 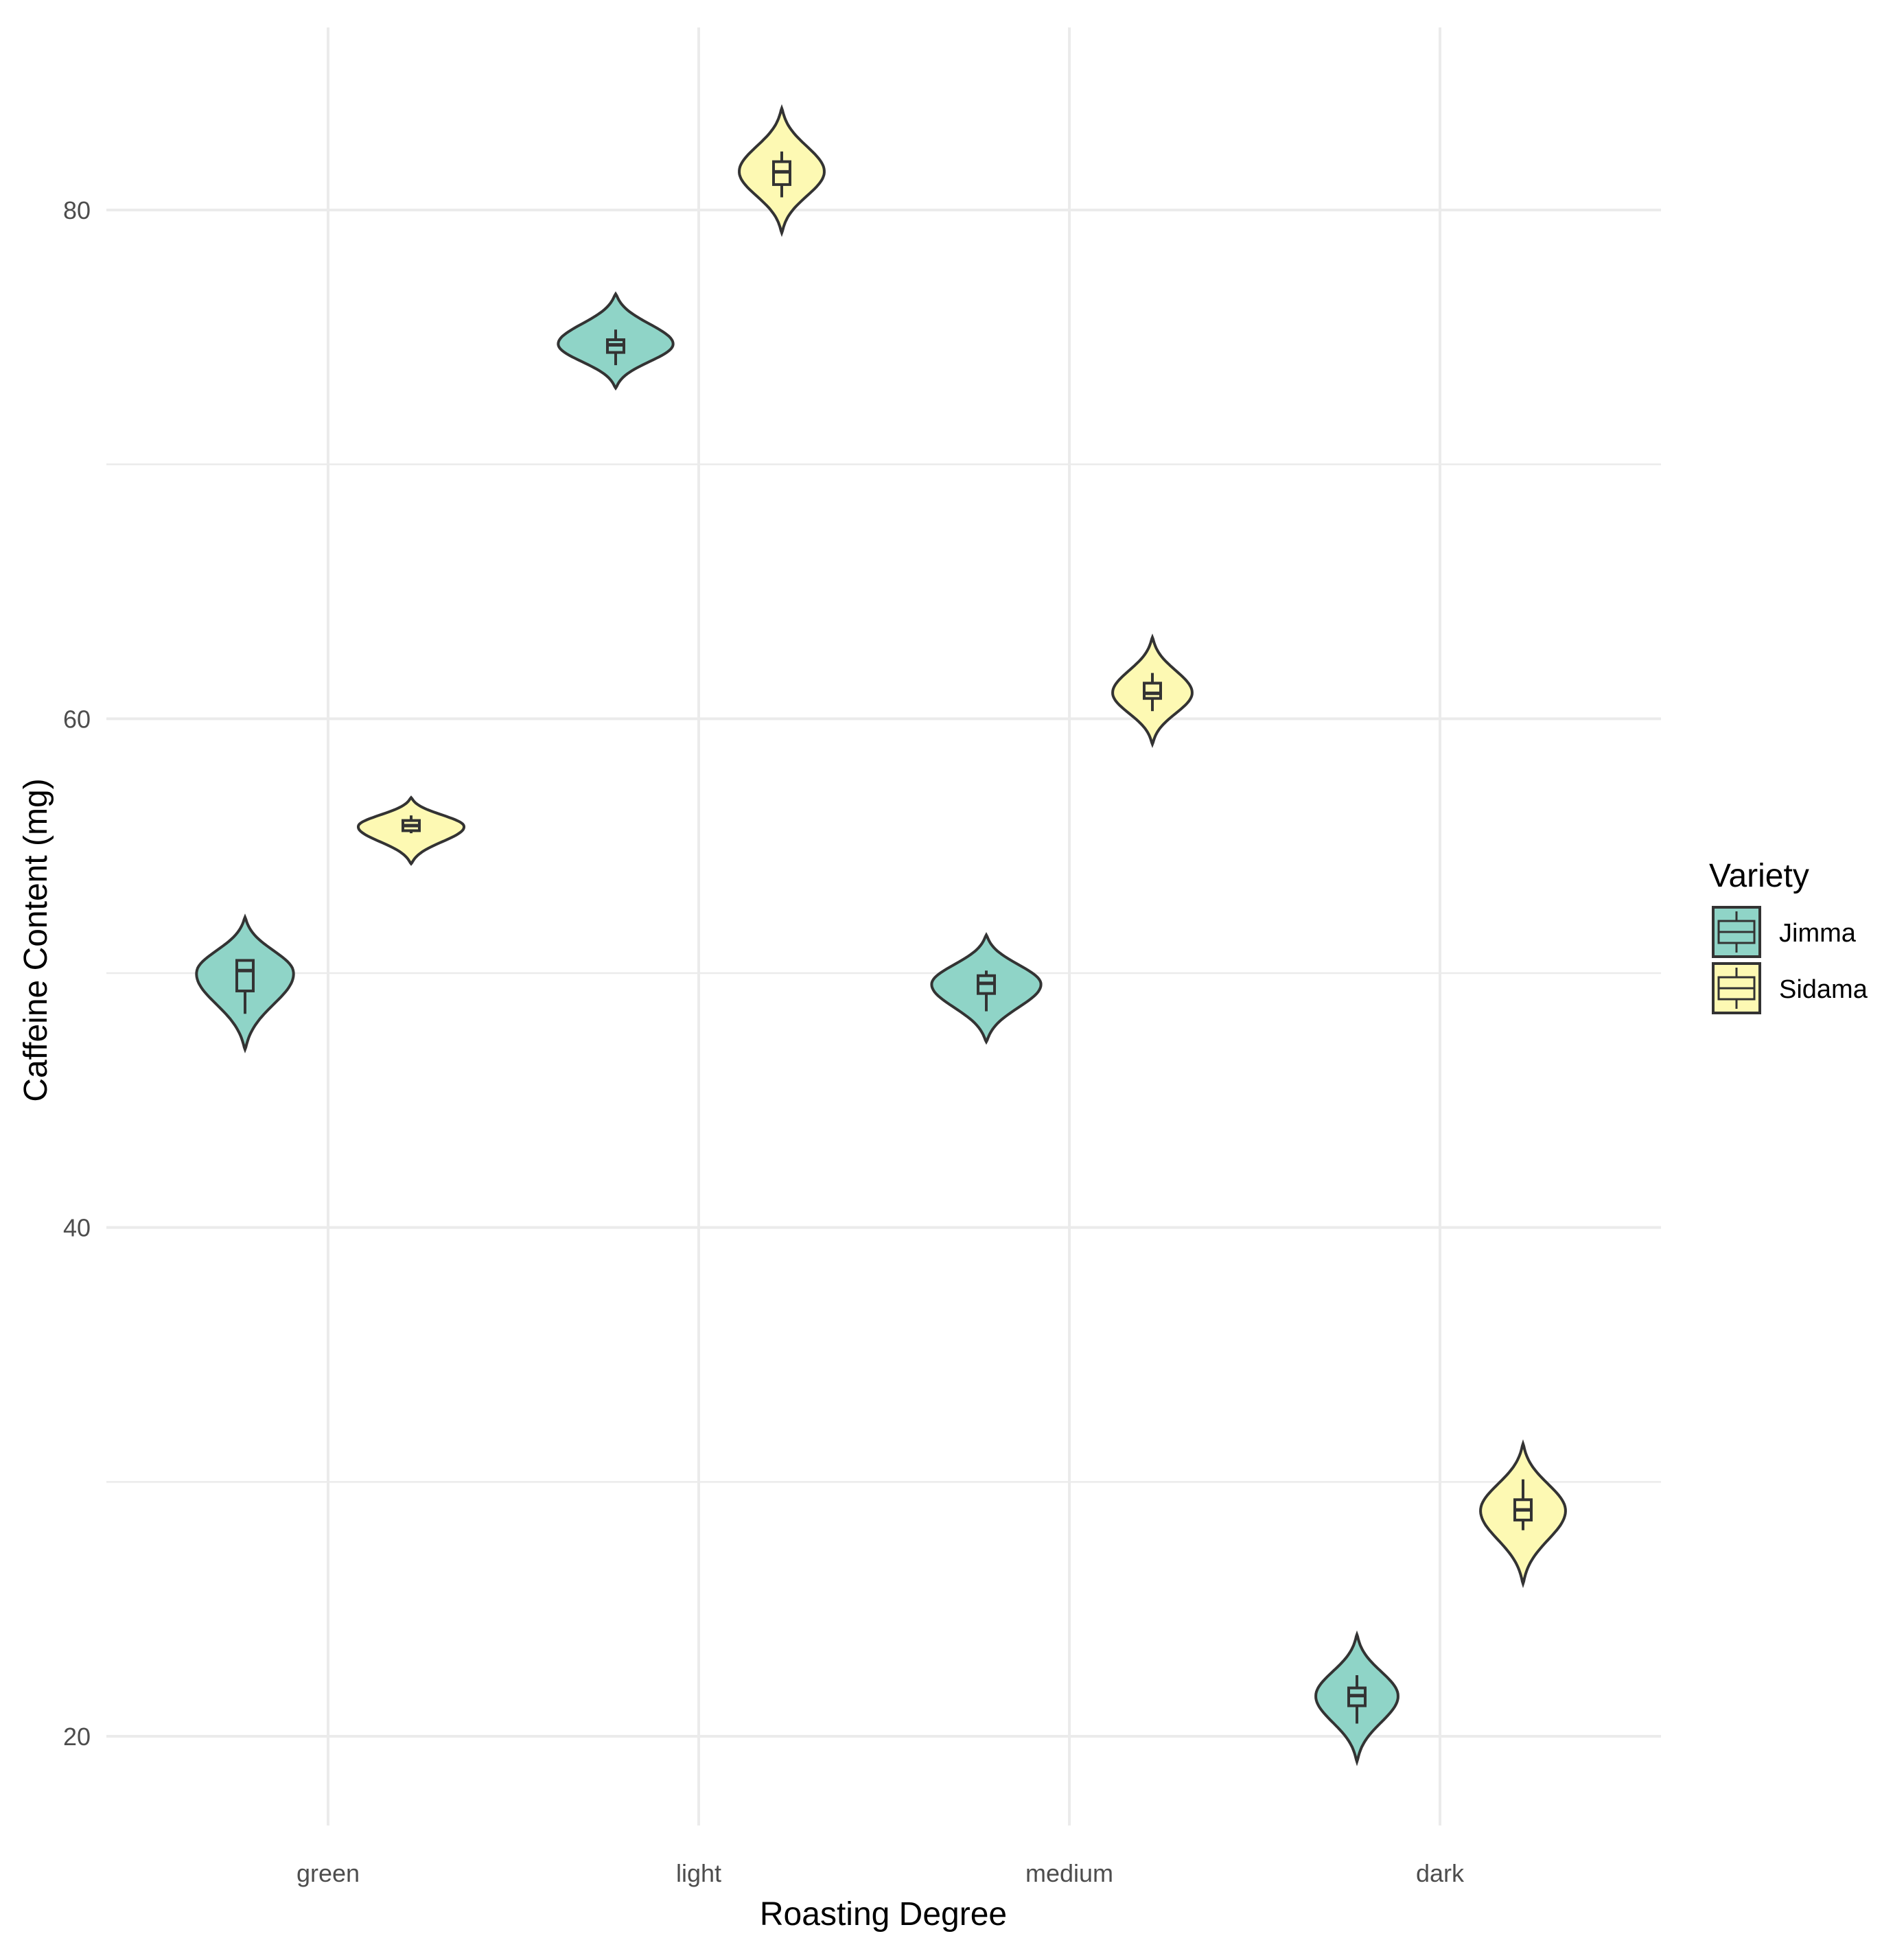 What do you see at coordinates (77, 719) in the screenshot?
I see `y-tick-label: 60` at bounding box center [77, 719].